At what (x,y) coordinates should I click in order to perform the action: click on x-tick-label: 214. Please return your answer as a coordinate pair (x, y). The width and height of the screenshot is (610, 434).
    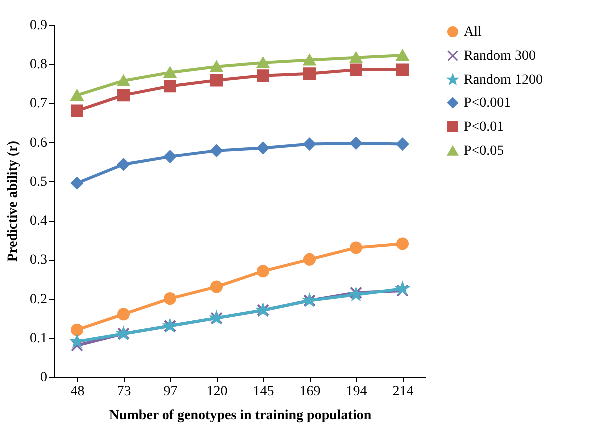
    Looking at the image, I should click on (403, 392).